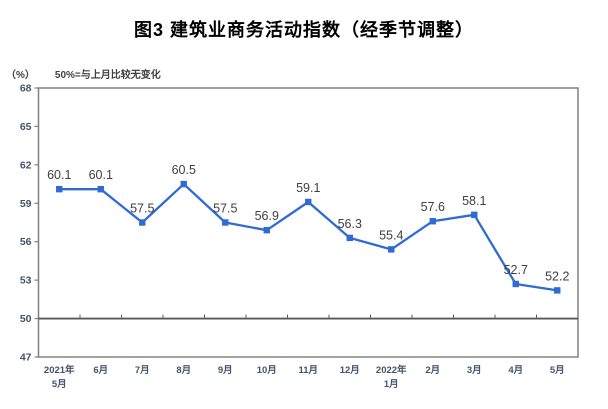 This screenshot has width=608, height=409. What do you see at coordinates (142, 370) in the screenshot?
I see `x-tick-label: 7月` at bounding box center [142, 370].